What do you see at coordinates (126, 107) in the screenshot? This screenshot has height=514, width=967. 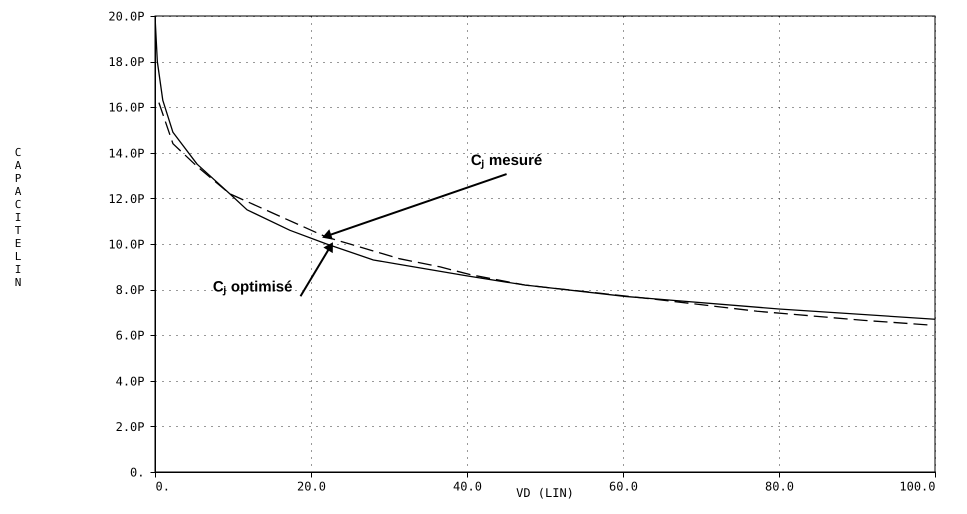 I see `y-tick-label: 16.0P` at bounding box center [126, 107].